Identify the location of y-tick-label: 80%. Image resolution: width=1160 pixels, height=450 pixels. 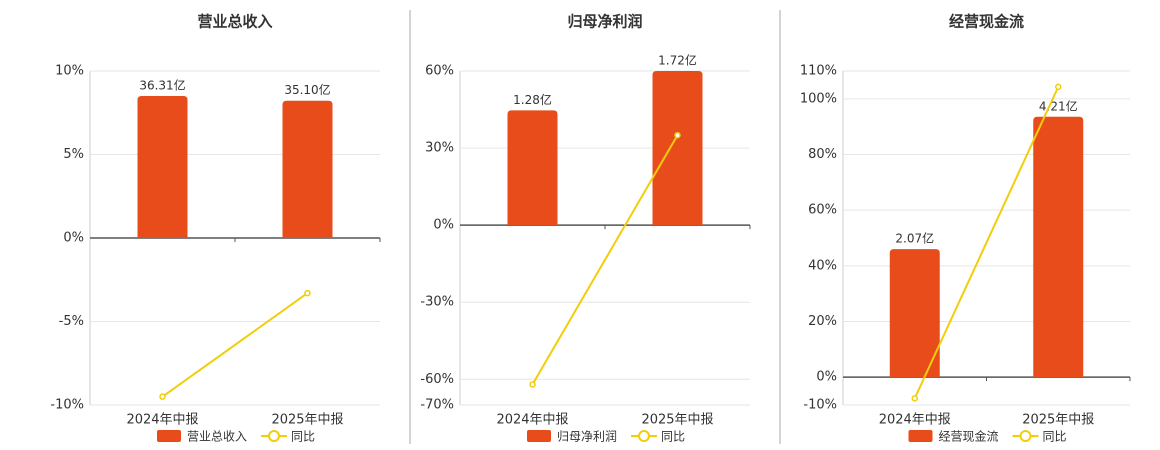
(822, 154).